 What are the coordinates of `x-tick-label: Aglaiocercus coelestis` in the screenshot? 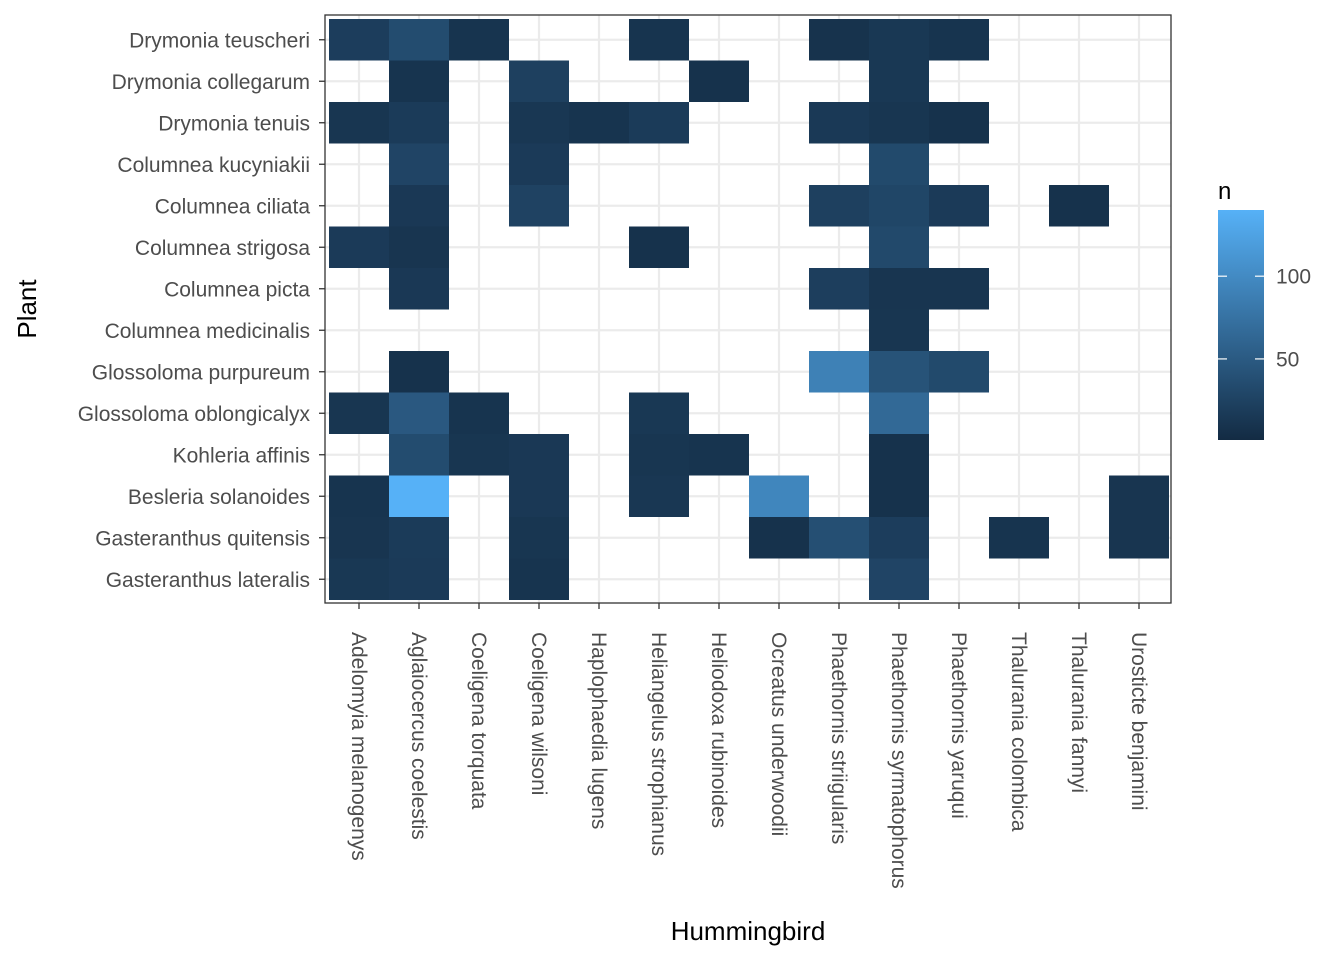 It's located at (418, 736).